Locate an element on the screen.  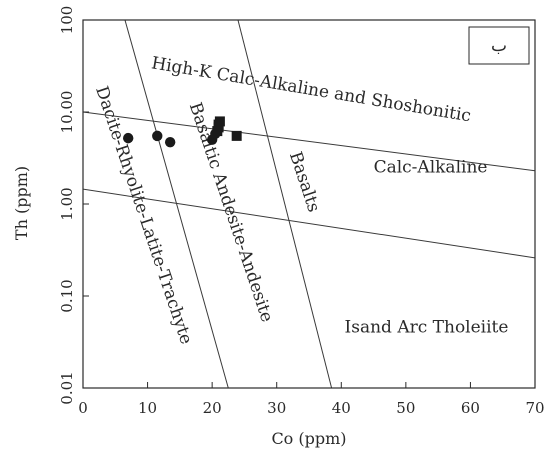
panel-label: ب is located at coordinates (499, 46).